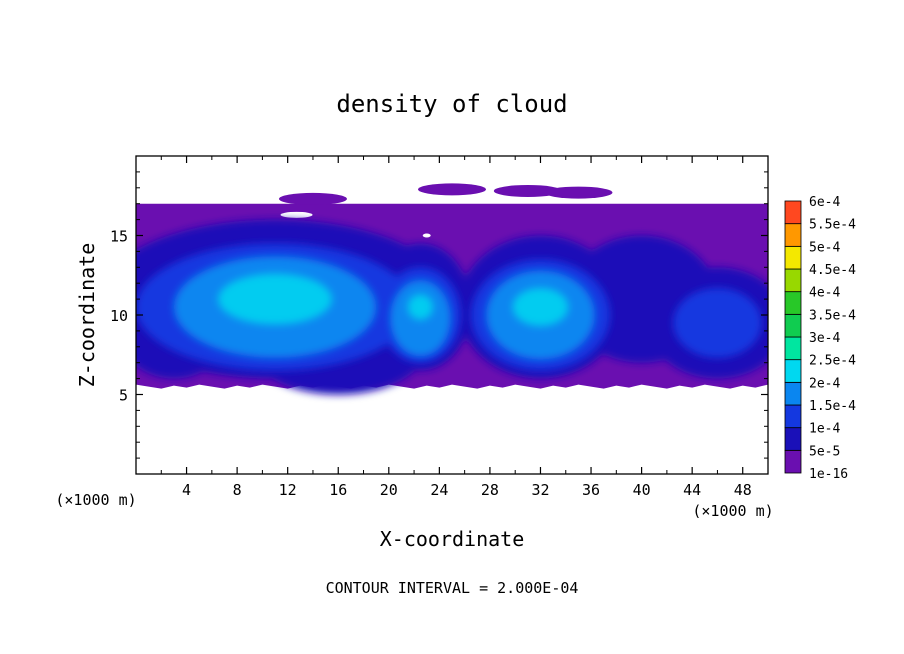 This screenshot has width=904, height=654. Describe the element at coordinates (832, 315) in the screenshot. I see `colorbar-label: 3.5e-4` at that location.